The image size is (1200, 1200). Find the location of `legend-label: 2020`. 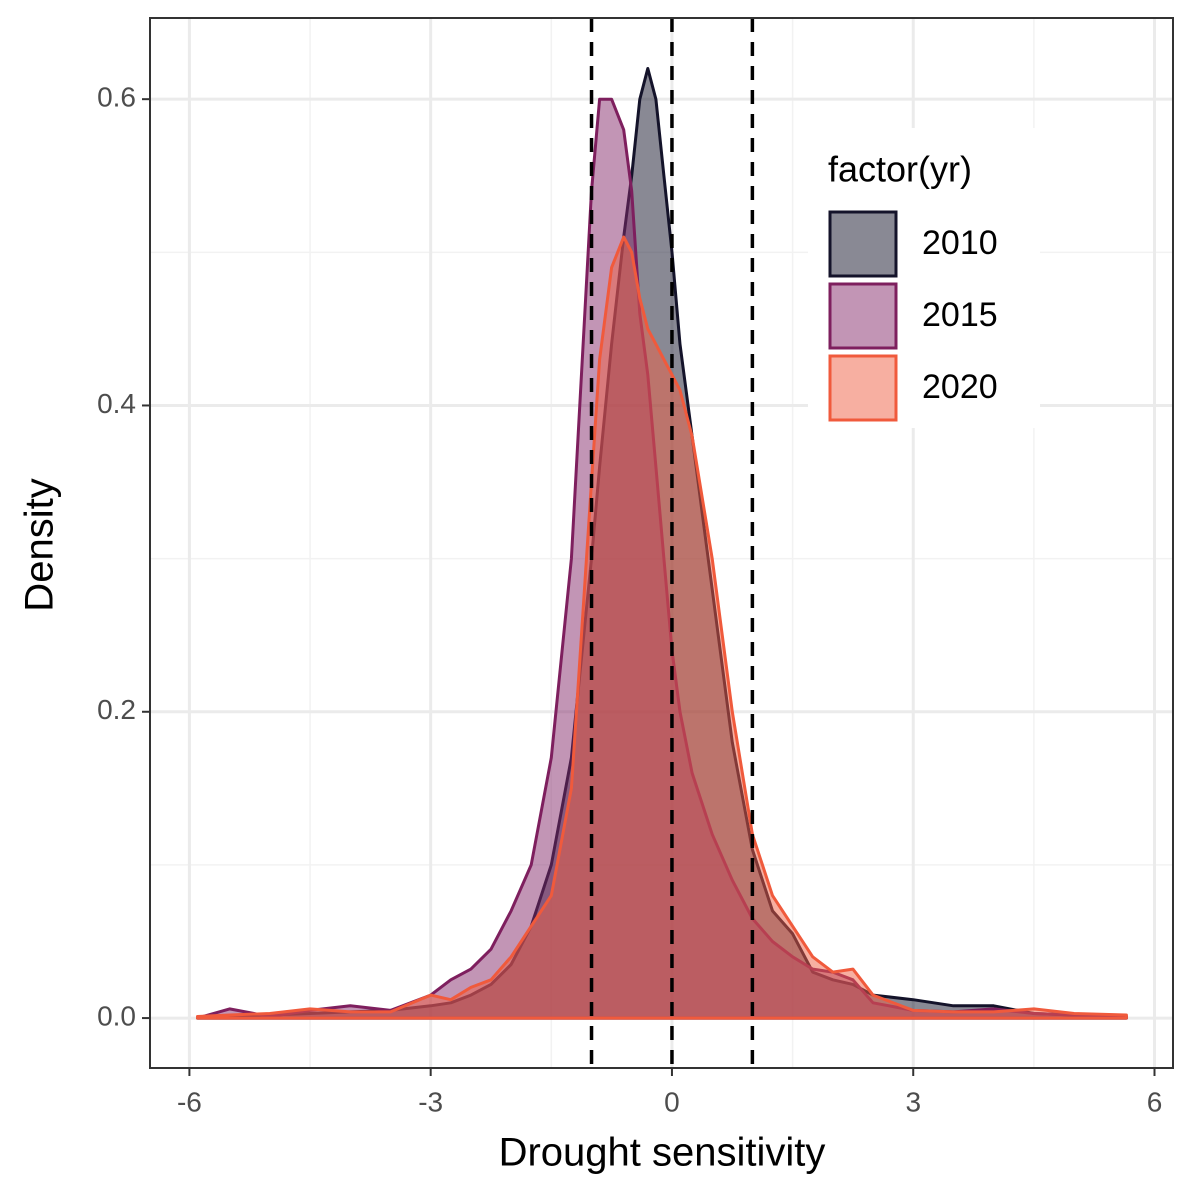

legend-label: 2020 is located at coordinates (960, 387).